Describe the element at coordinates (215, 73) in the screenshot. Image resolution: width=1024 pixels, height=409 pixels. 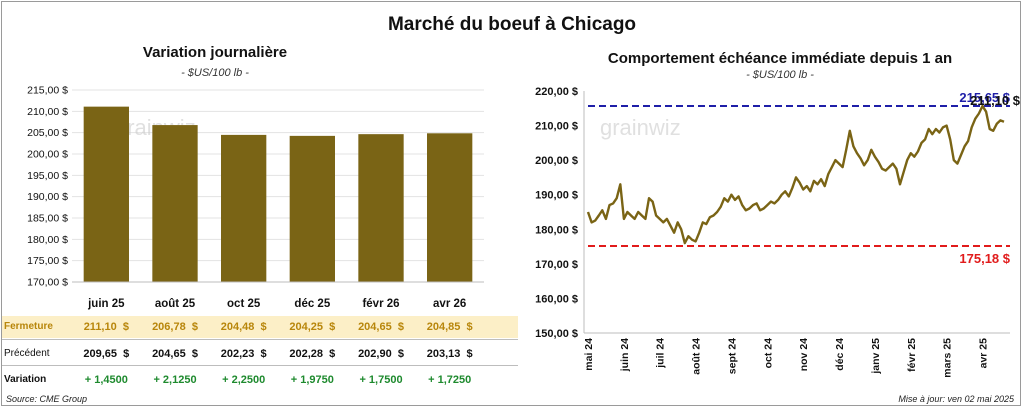
I see `left-chart-unit: - $US/100 lb -` at that location.